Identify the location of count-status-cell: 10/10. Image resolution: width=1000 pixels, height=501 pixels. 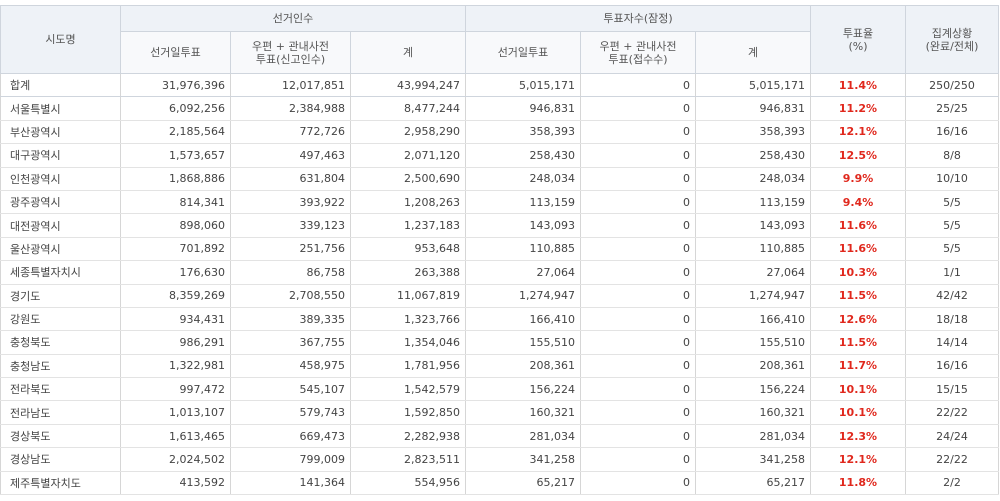
(952, 179).